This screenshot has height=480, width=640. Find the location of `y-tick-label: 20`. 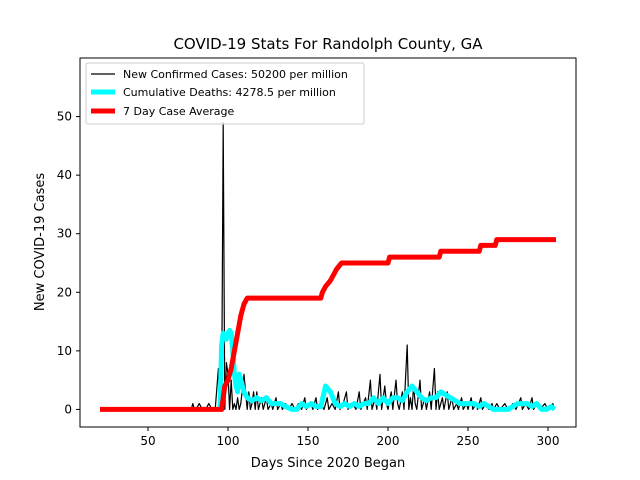

y-tick-label: 20 is located at coordinates (64, 292).